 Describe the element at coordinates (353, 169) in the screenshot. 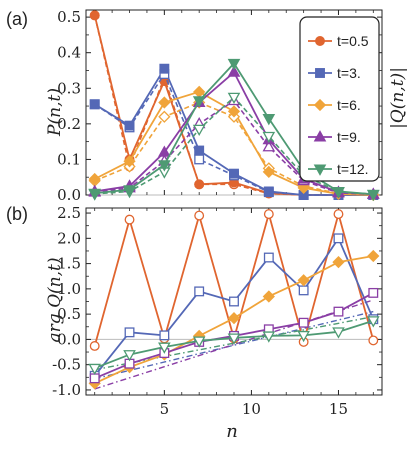

I see `legend-entry-t-12: t=12.` at that location.